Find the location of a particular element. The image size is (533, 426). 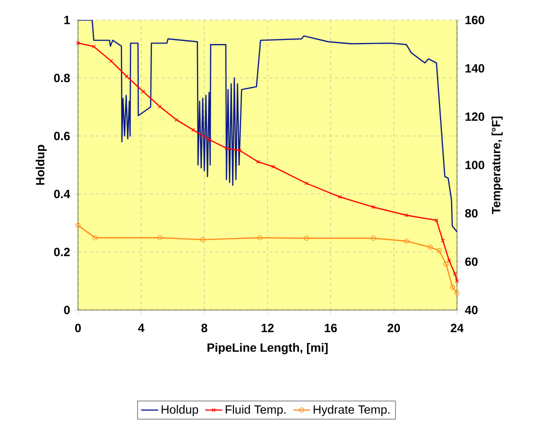

y2-tick-label: 60 is located at coordinates (471, 261).